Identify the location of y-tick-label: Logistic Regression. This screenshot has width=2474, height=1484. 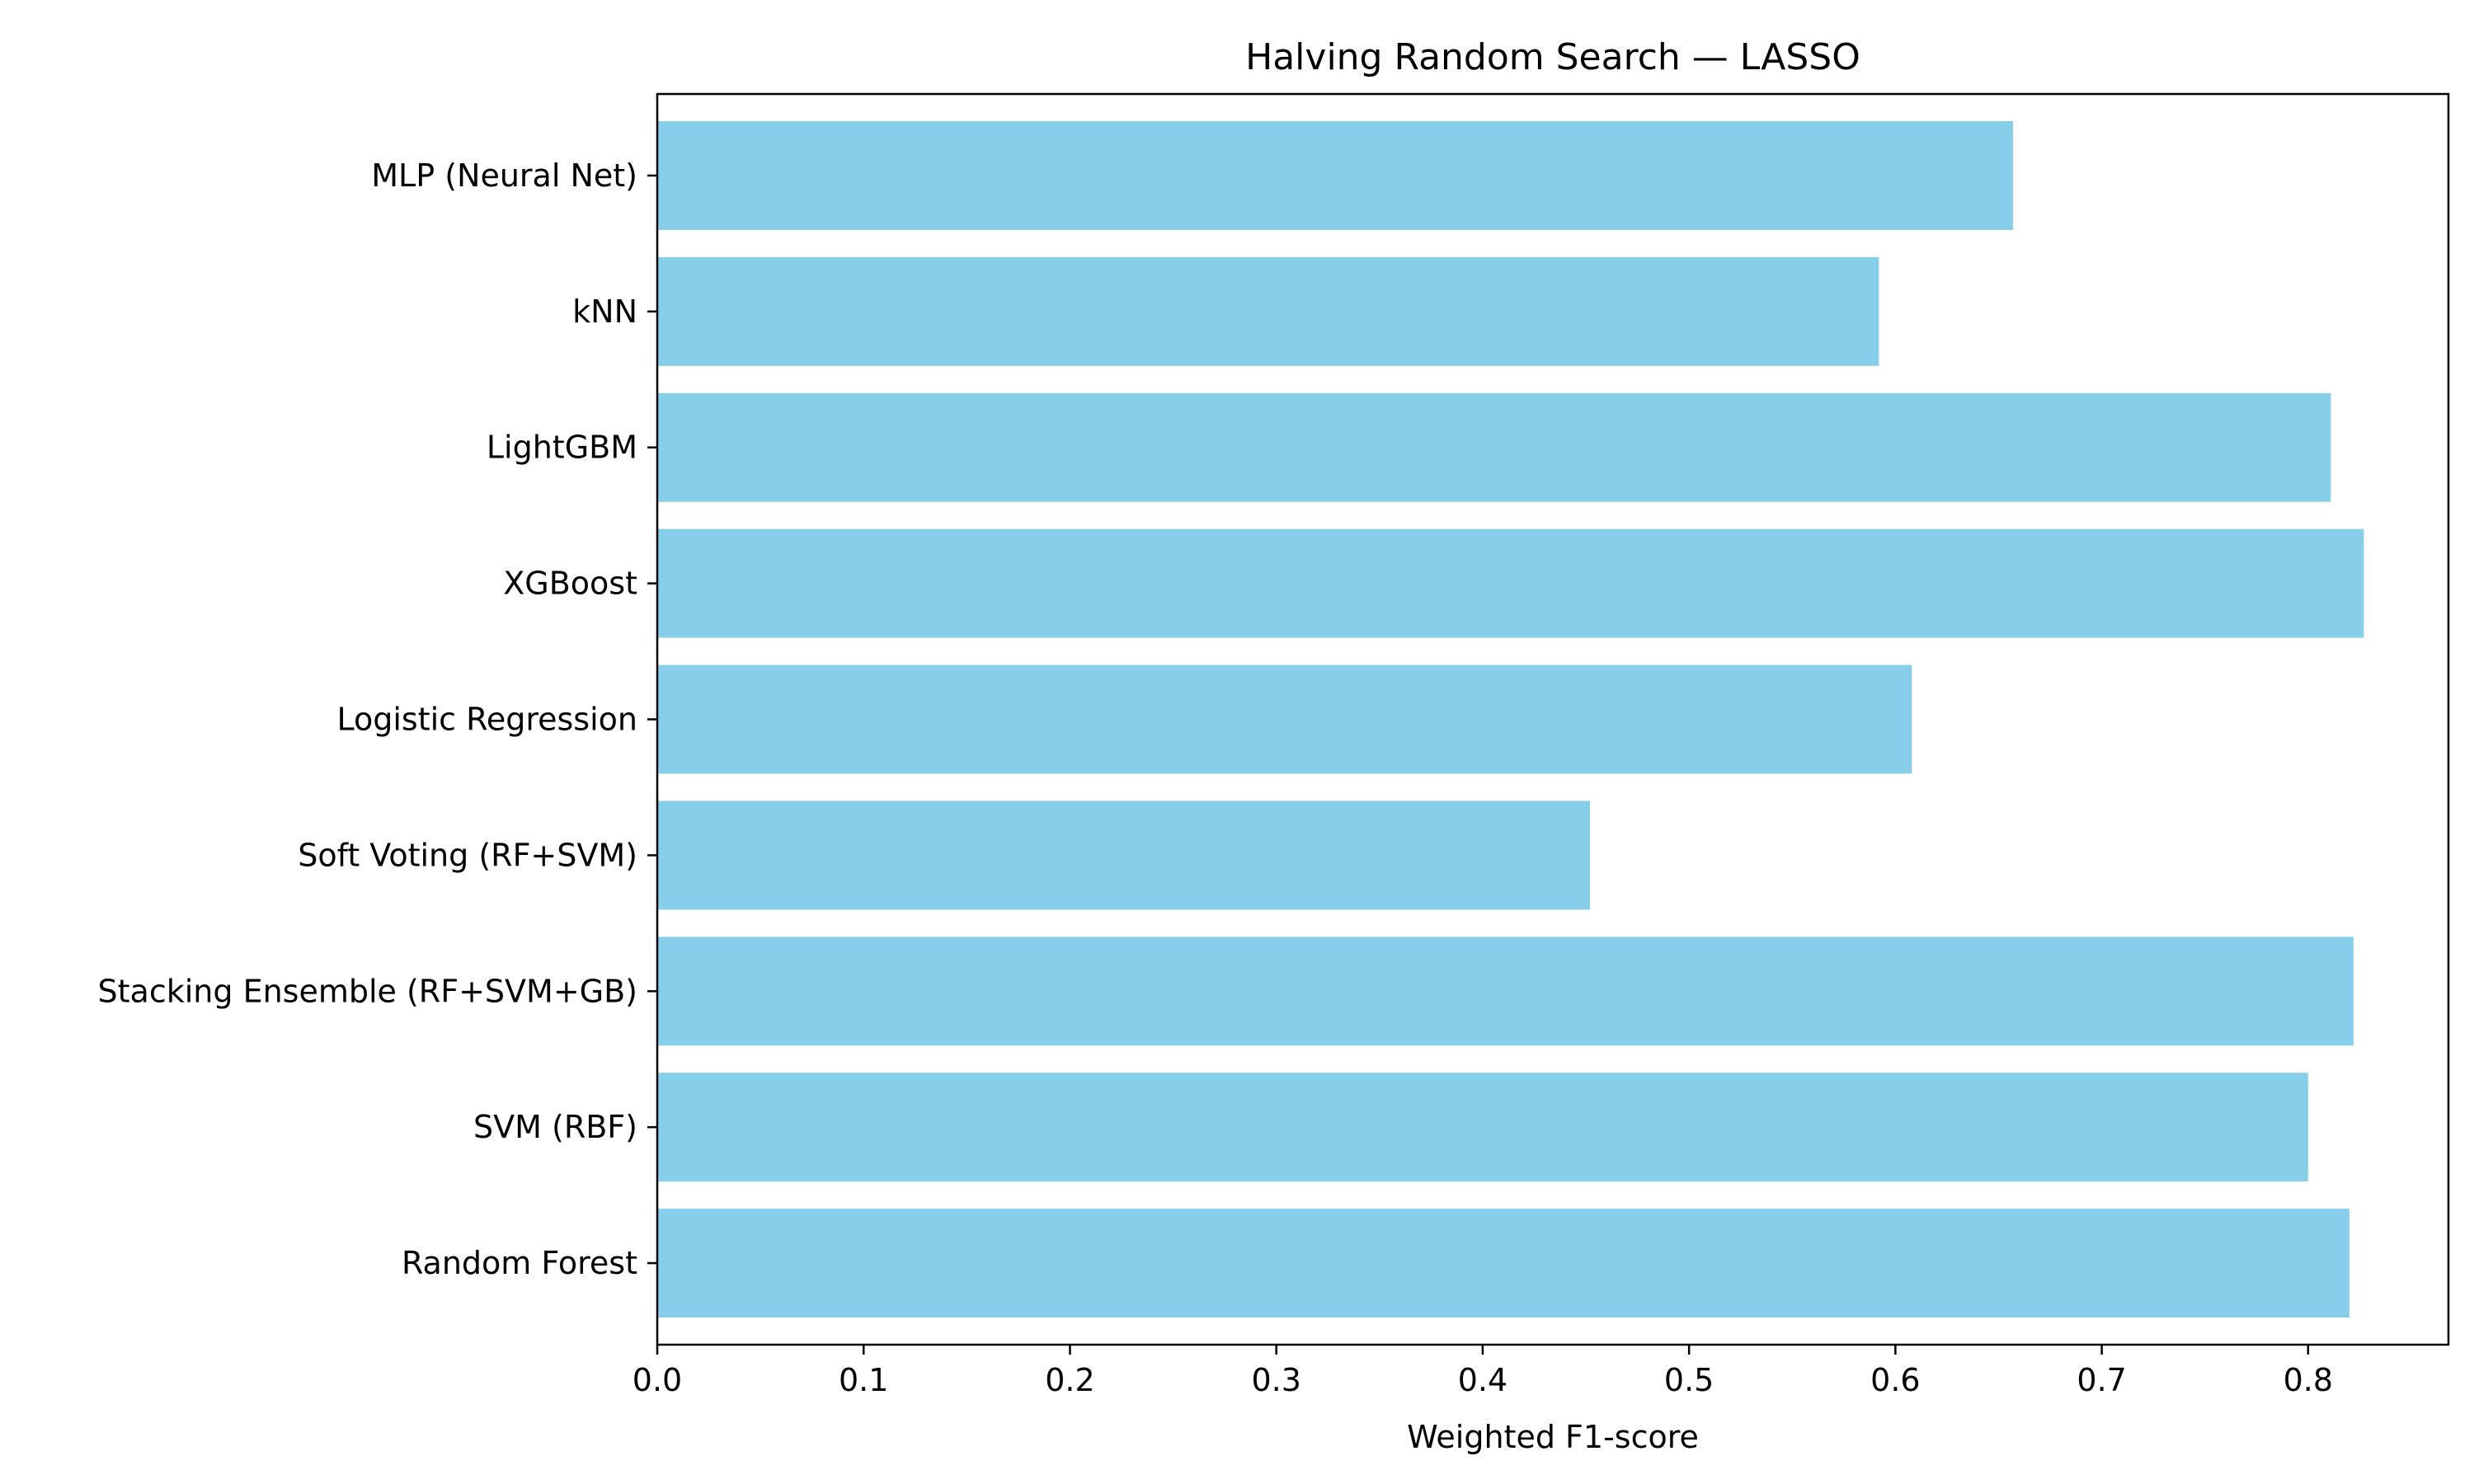
(486, 720).